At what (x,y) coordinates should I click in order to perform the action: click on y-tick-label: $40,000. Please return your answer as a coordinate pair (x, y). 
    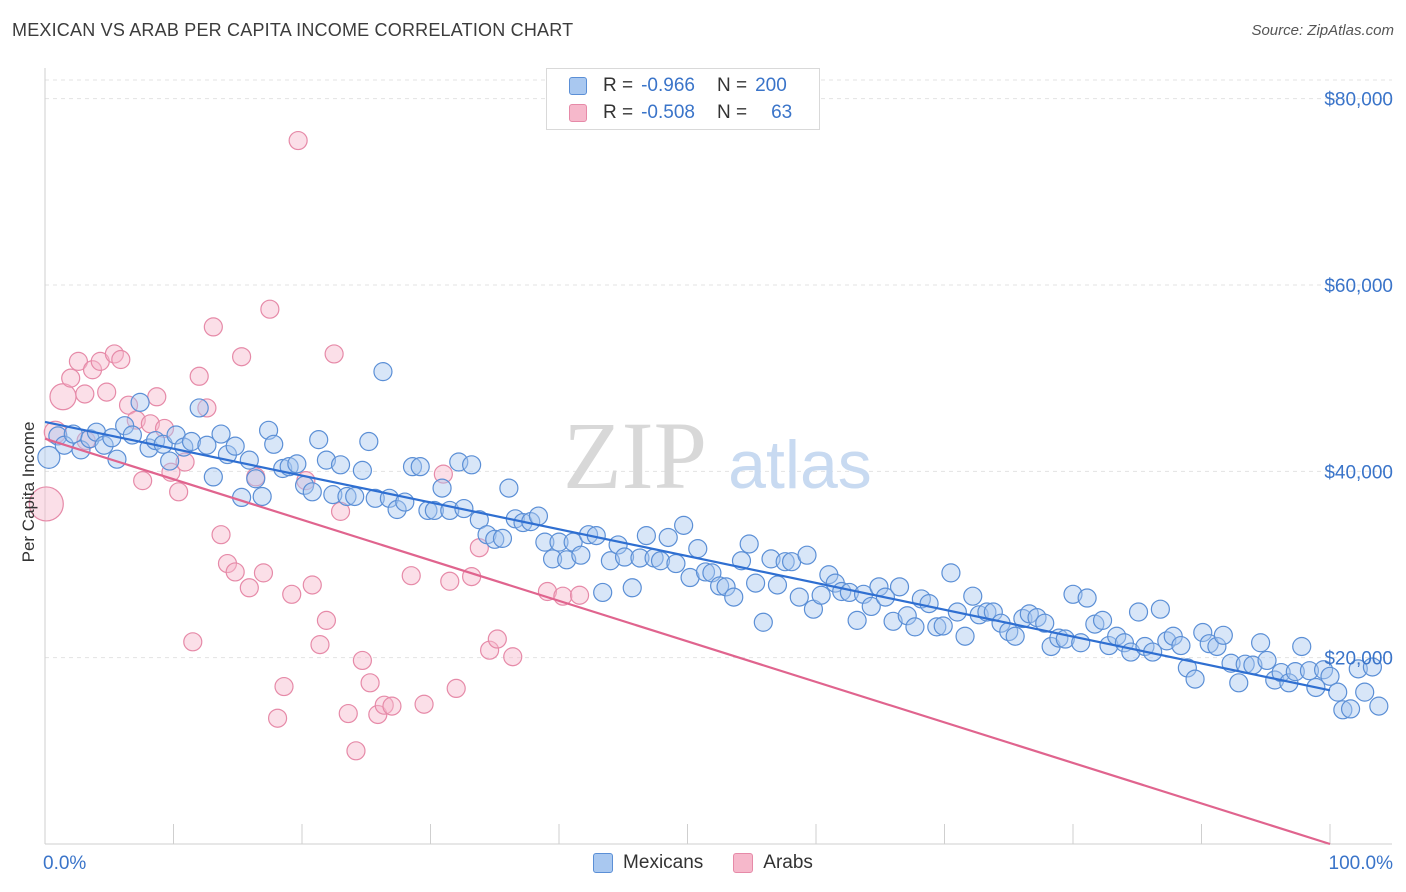
    Looking at the image, I should click on (1358, 472).